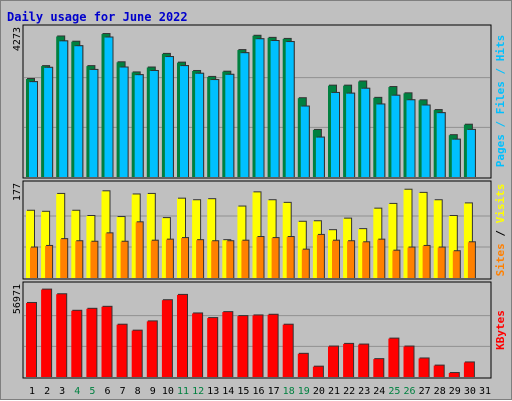  Describe the element at coordinates (304, 391) in the screenshot. I see `x-tick-label: 19` at that location.